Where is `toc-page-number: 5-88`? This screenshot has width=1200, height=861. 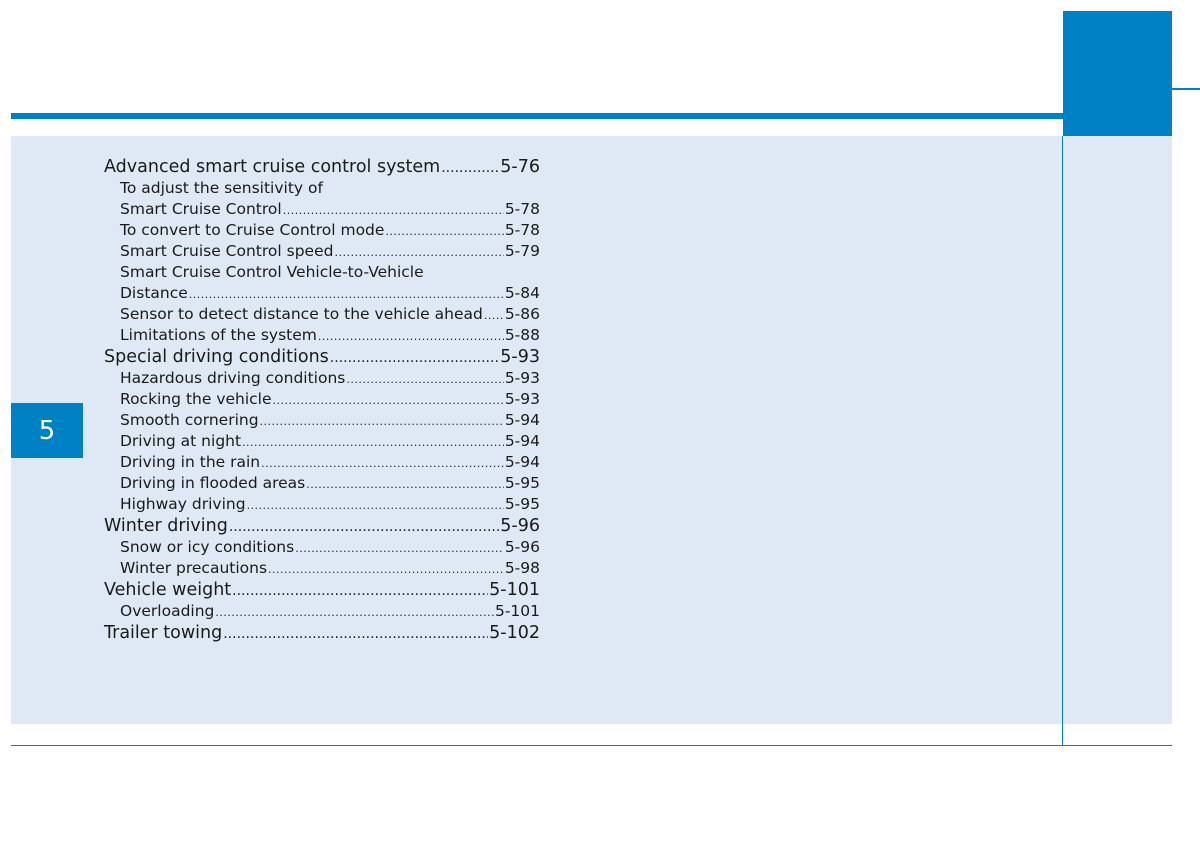 toc-page-number: 5-88 is located at coordinates (522, 335).